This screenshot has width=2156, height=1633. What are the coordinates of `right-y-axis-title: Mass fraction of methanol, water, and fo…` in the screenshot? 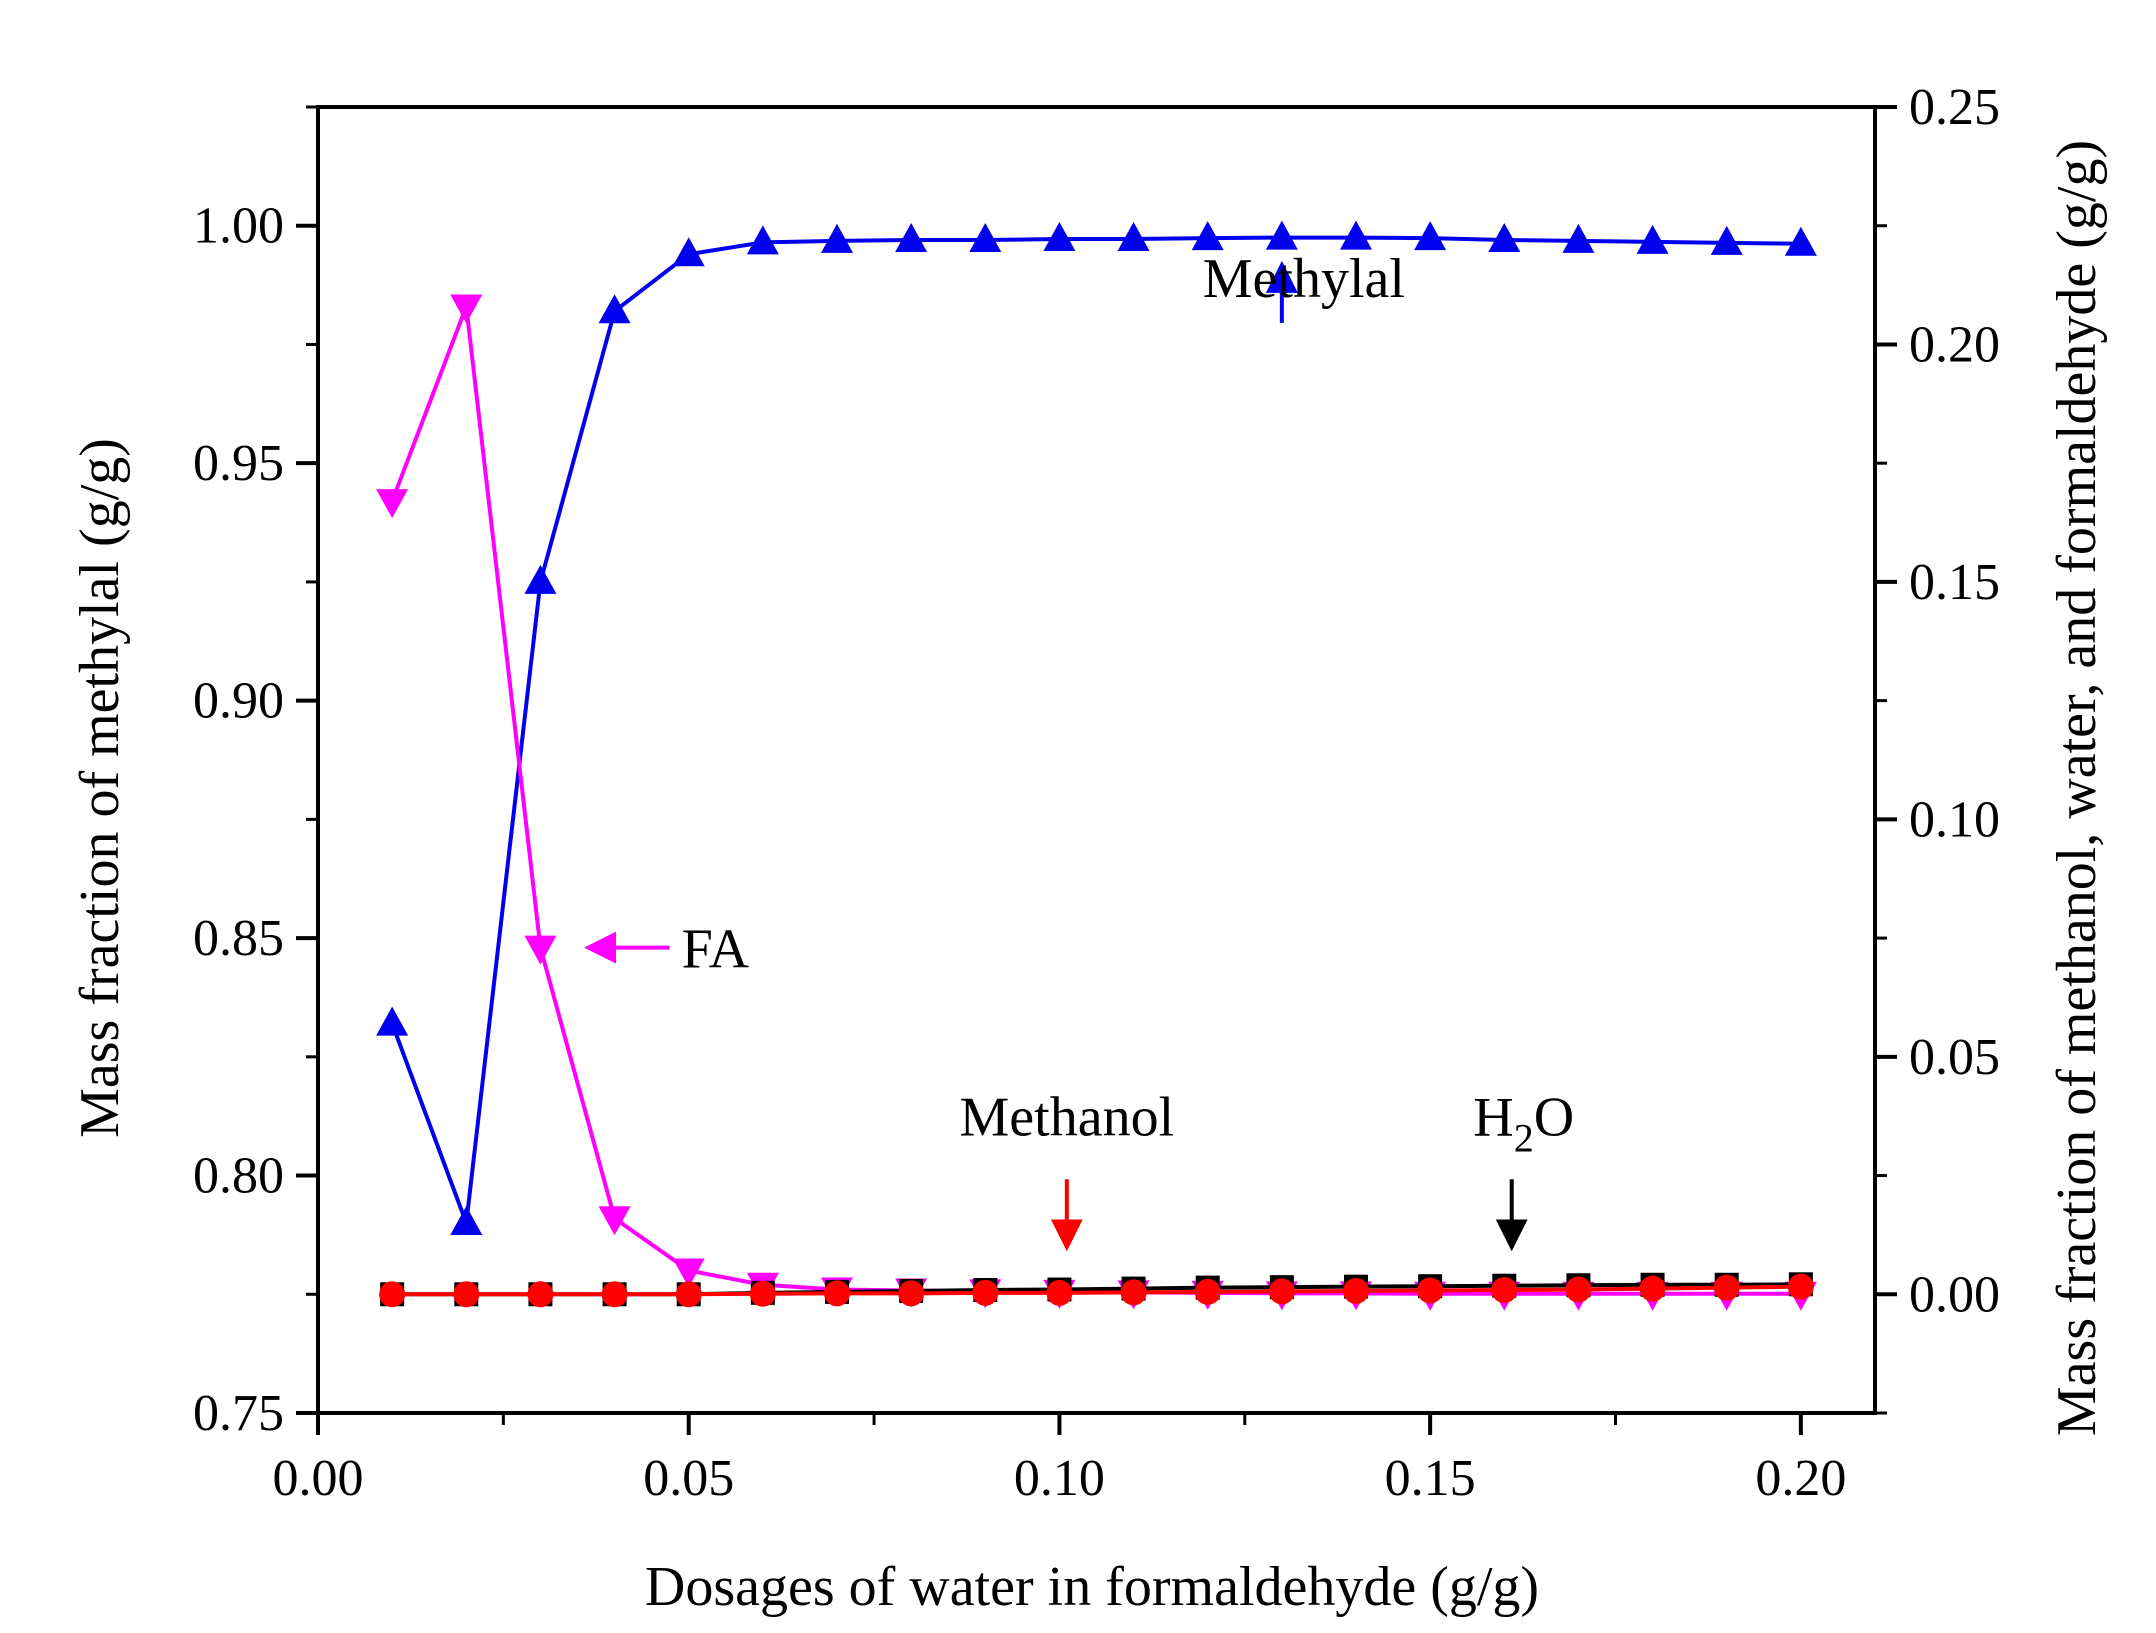 It's located at (2077, 788).